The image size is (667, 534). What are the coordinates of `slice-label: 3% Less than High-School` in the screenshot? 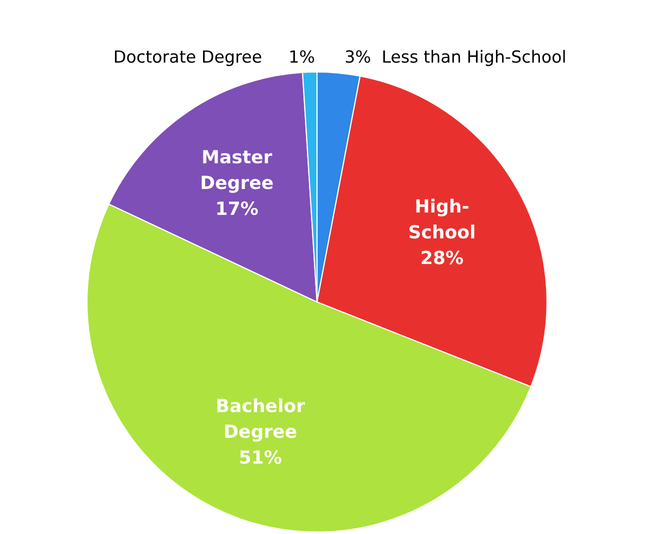 It's located at (455, 58).